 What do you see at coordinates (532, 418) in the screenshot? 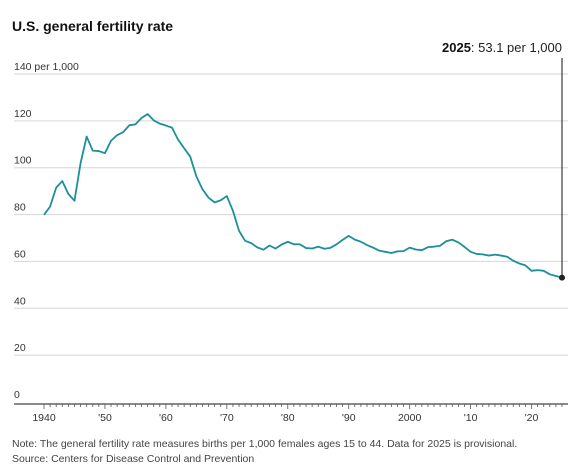
I see `x-tick-label-2020: '20` at bounding box center [532, 418].